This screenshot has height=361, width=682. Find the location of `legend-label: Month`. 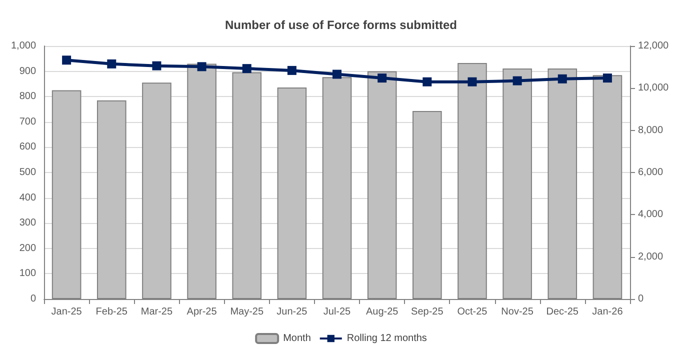

legend-label: Month is located at coordinates (297, 338).